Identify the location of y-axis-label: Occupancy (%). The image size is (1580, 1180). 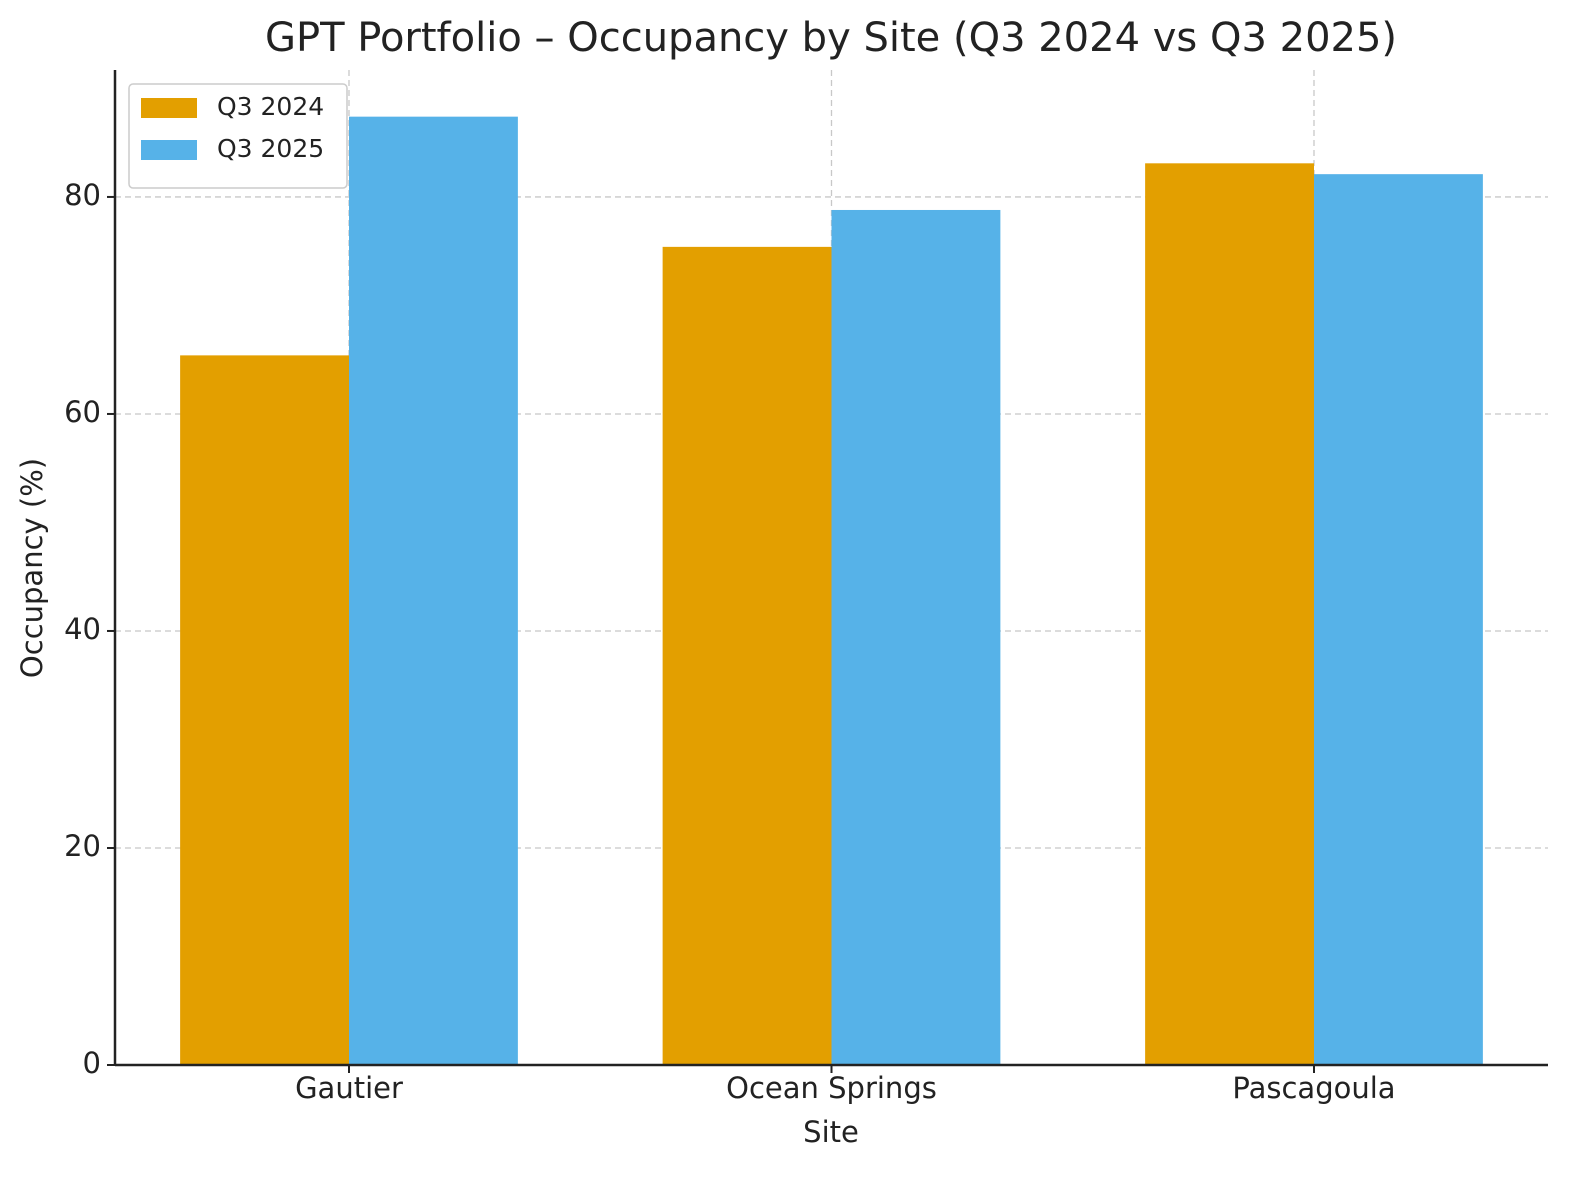
(32, 568).